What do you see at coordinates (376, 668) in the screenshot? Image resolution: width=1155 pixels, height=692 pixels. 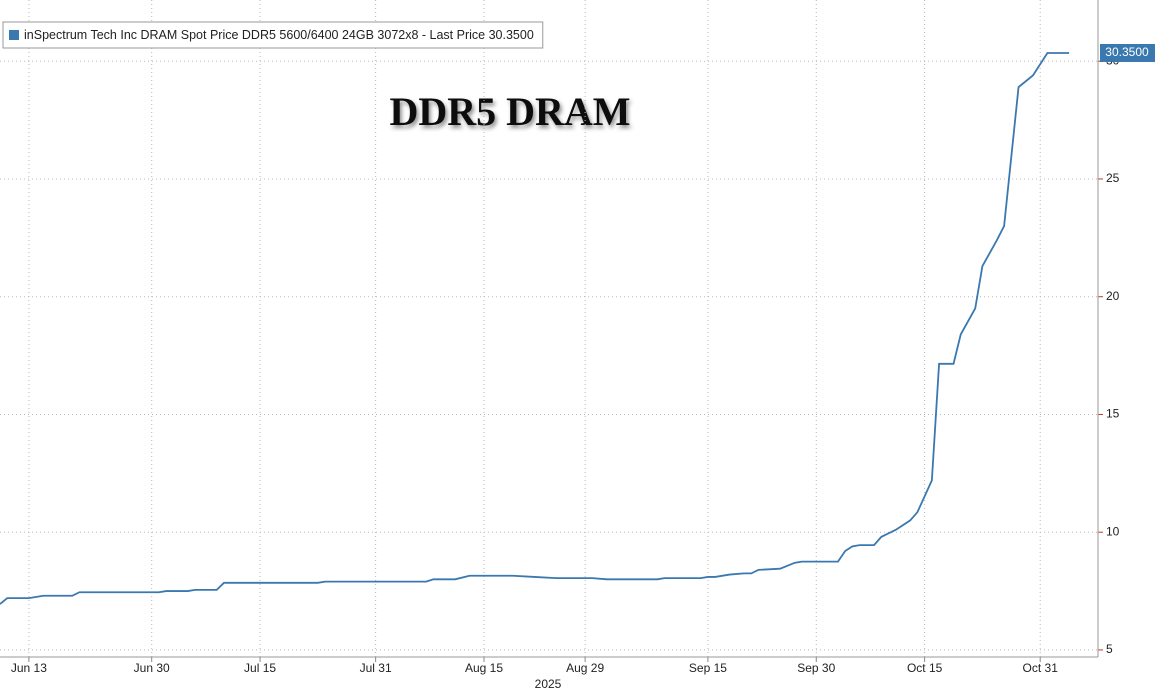 I see `x-tick-label: Jul 31` at bounding box center [376, 668].